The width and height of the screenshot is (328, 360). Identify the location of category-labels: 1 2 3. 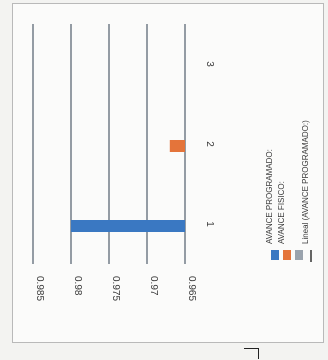
(209, 144).